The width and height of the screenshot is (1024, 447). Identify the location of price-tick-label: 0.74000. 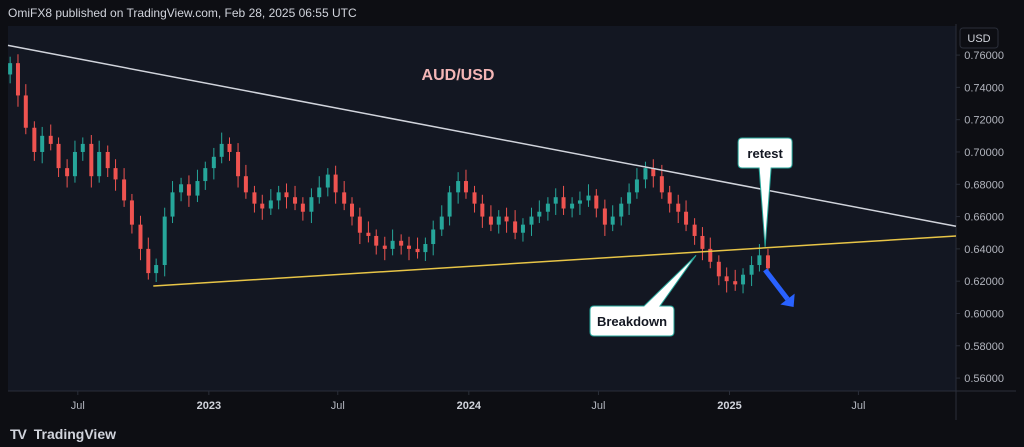
(984, 88).